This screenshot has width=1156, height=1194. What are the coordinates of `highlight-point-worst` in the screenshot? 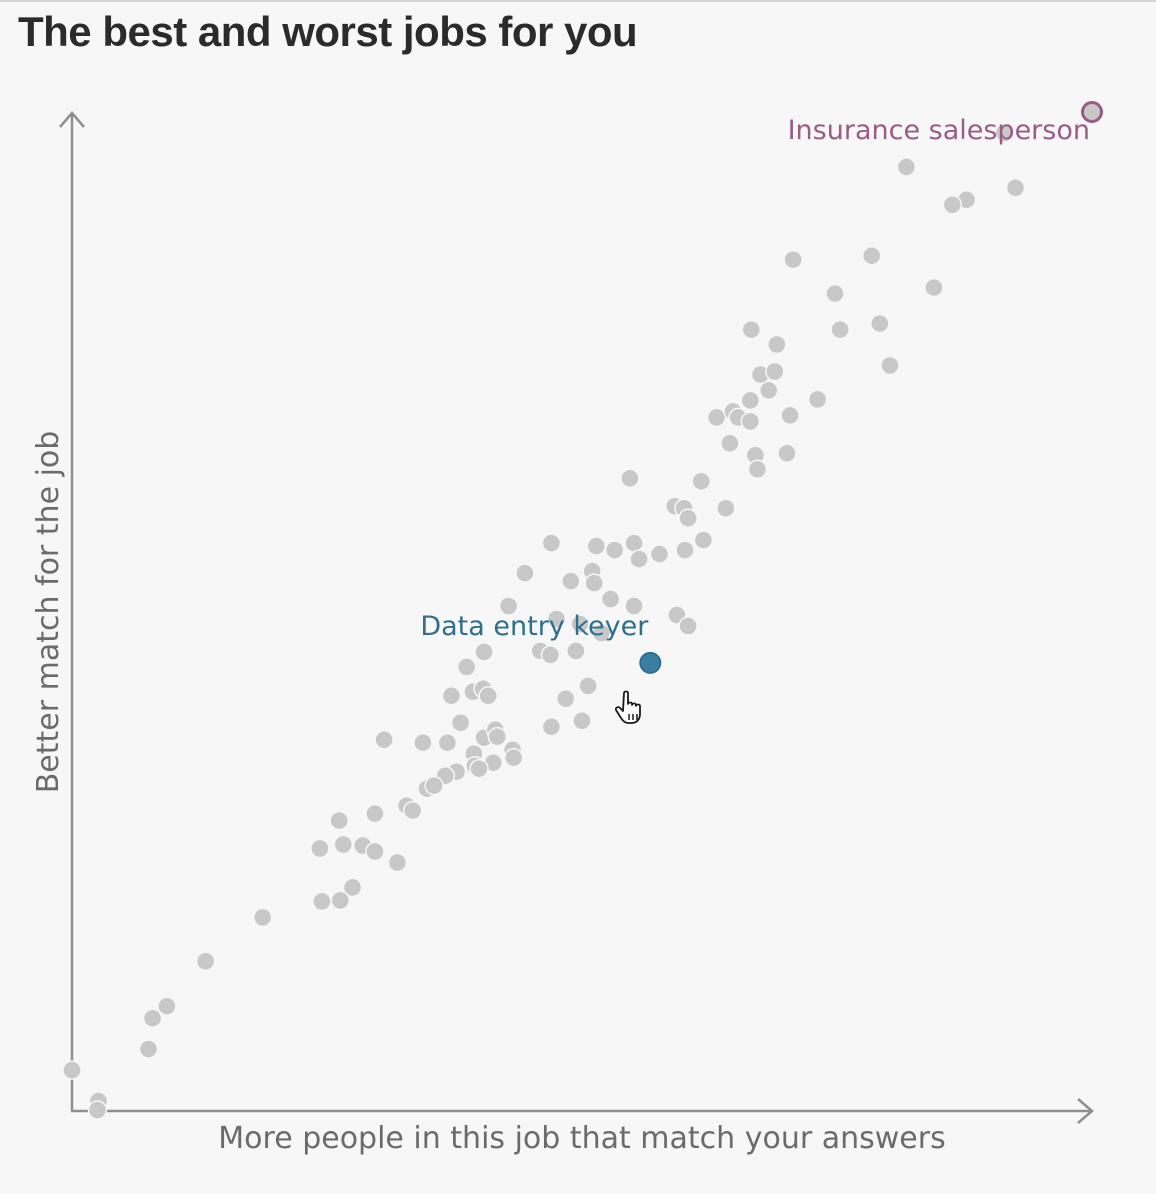 It's located at (650, 662).